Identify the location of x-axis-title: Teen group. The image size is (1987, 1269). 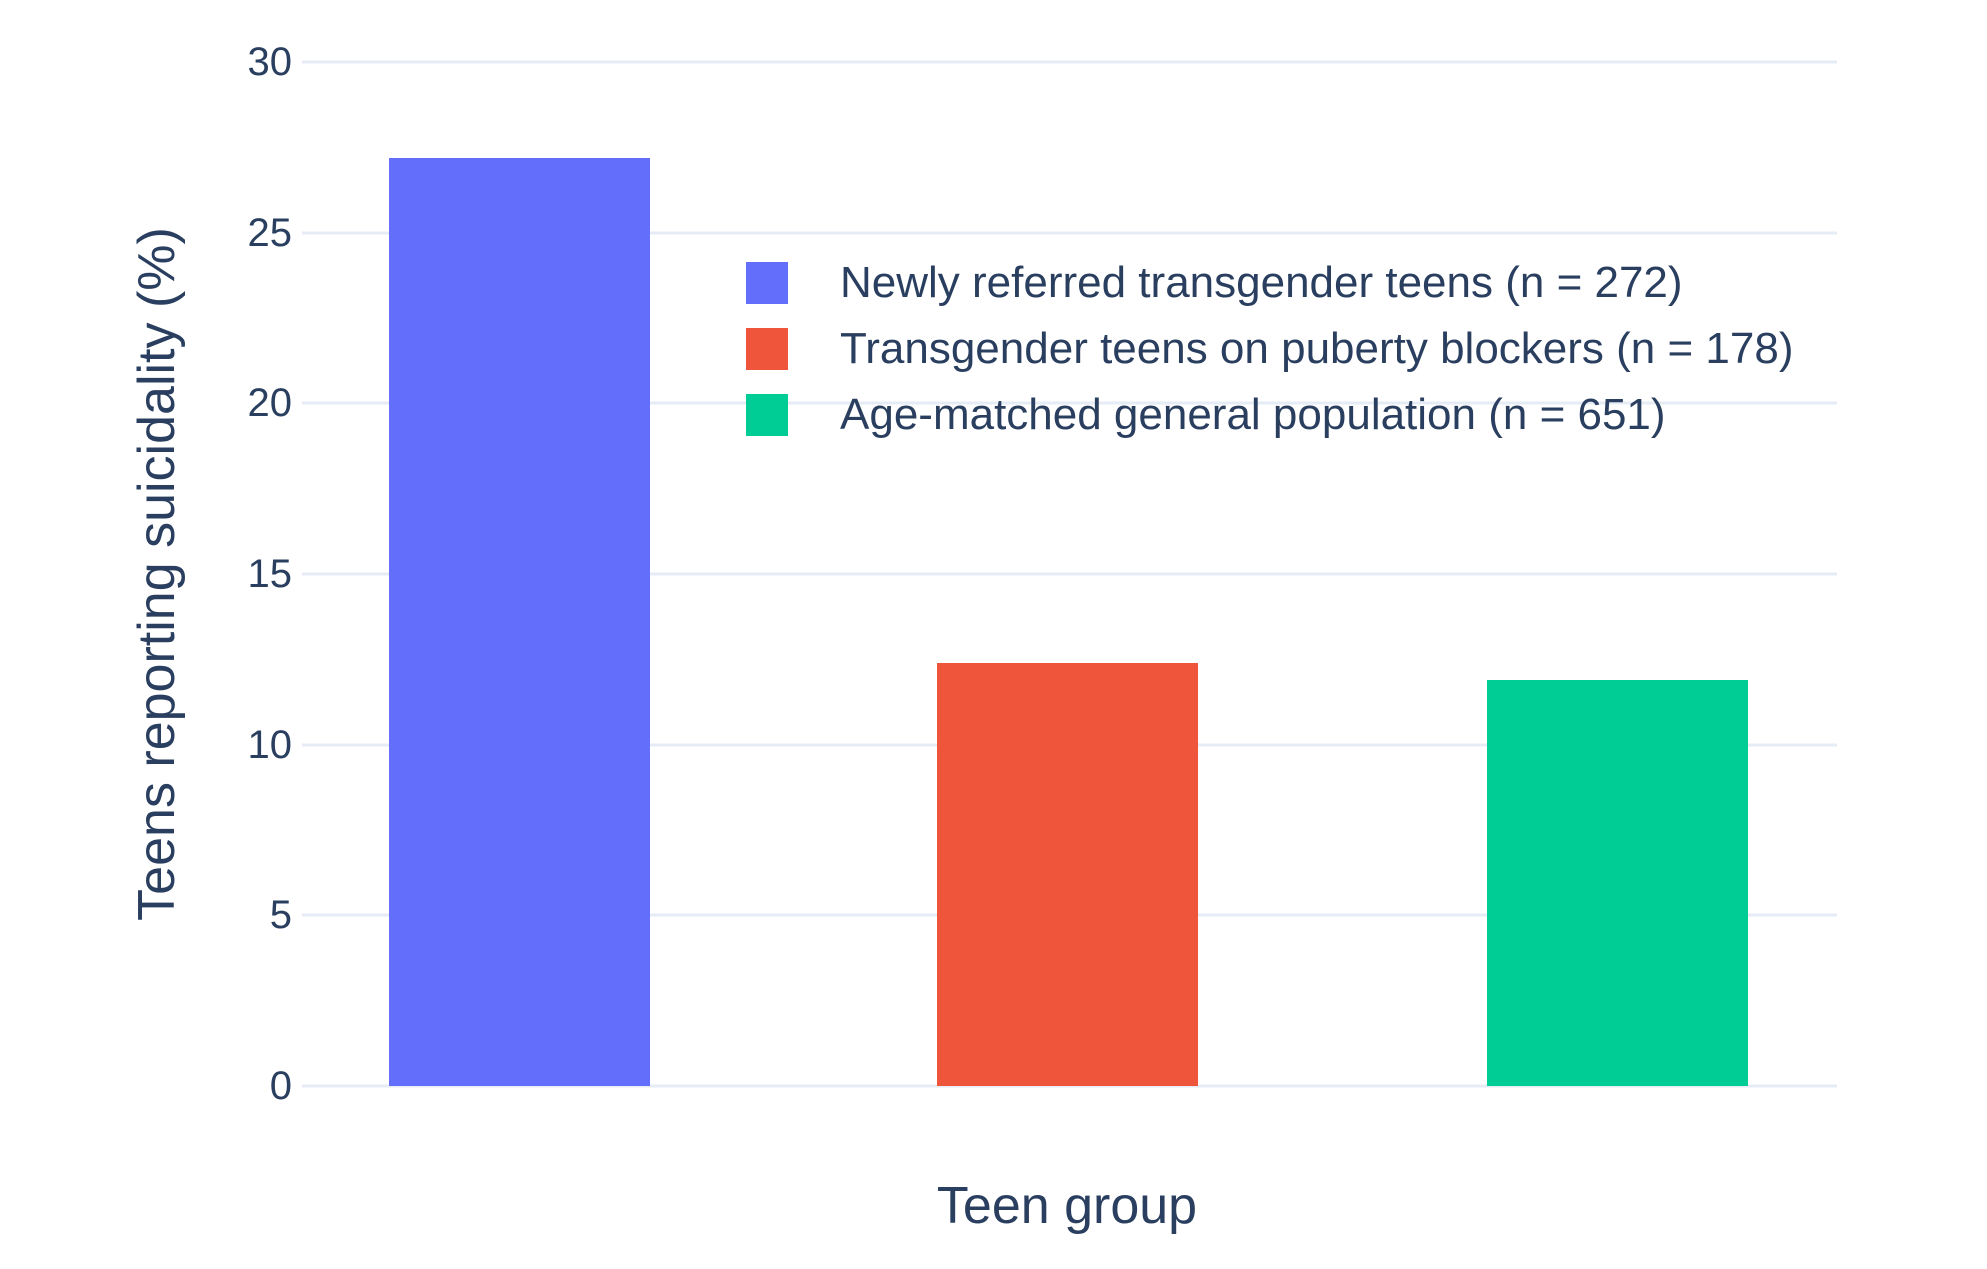
(1067, 1206).